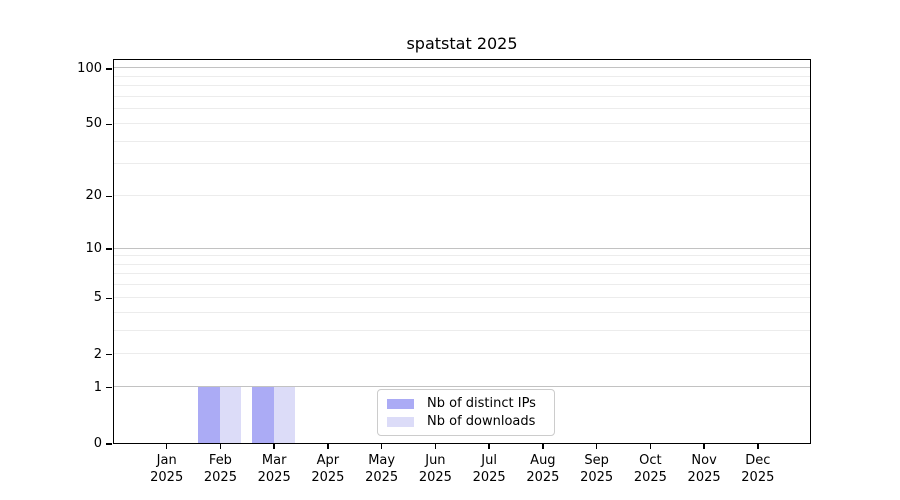 This screenshot has width=900, height=500. What do you see at coordinates (328, 469) in the screenshot?
I see `x-tick-label: Apr 2025` at bounding box center [328, 469].